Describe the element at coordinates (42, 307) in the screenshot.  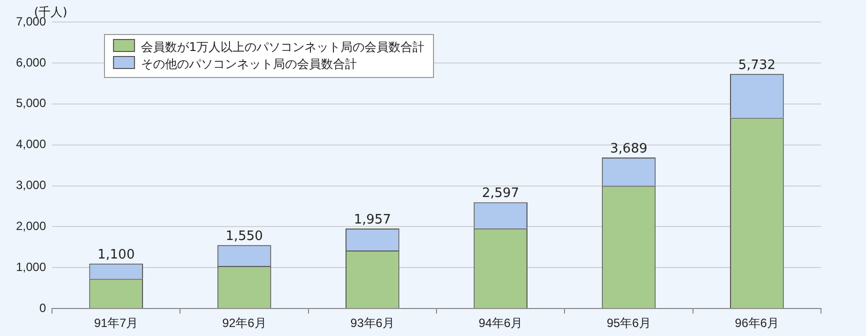
I see `y-tick-label: 0` at that location.